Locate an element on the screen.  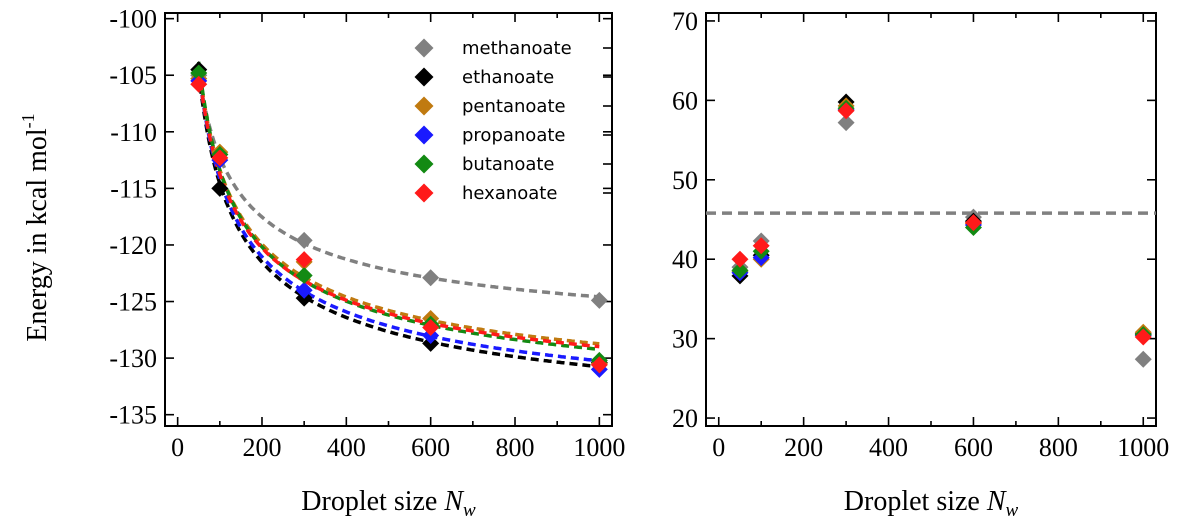
y-axis-title: Energy in kcal mol-1 is located at coordinates (35, 227).